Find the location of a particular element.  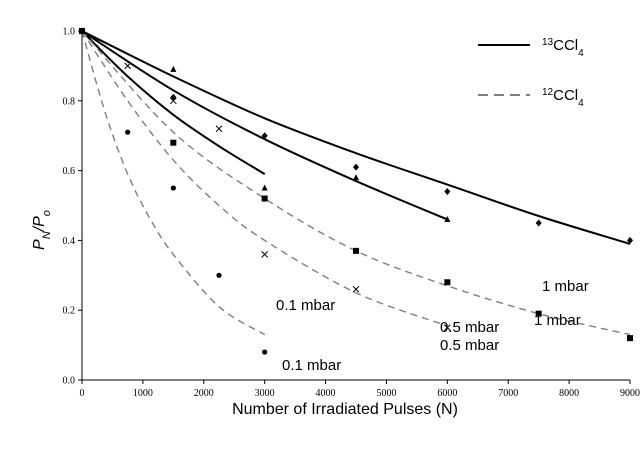

legend-label: 12CCl4 is located at coordinates (563, 98).